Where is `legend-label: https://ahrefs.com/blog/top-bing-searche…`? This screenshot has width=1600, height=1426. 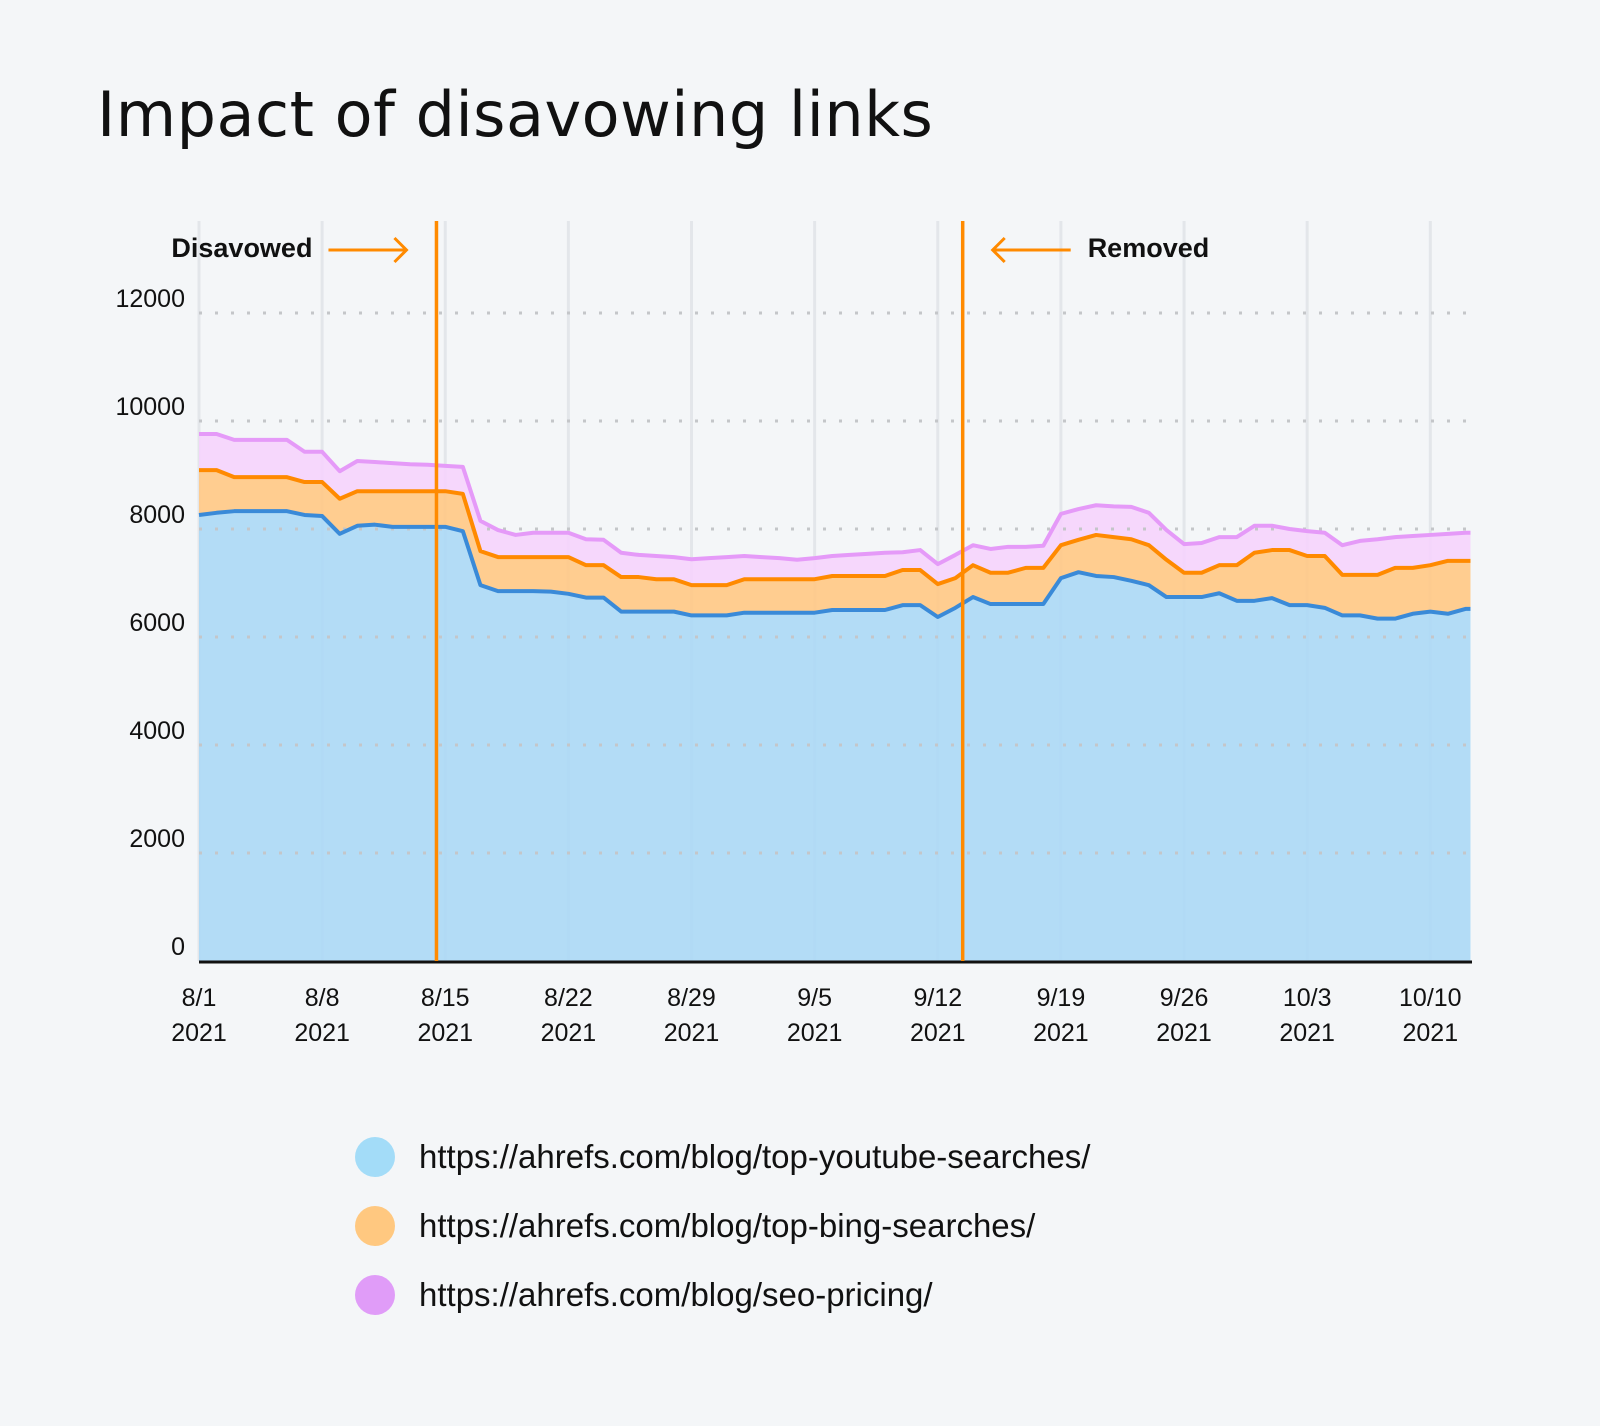
legend-label: https://ahrefs.com/blog/top-bing-searche… is located at coordinates (727, 1225).